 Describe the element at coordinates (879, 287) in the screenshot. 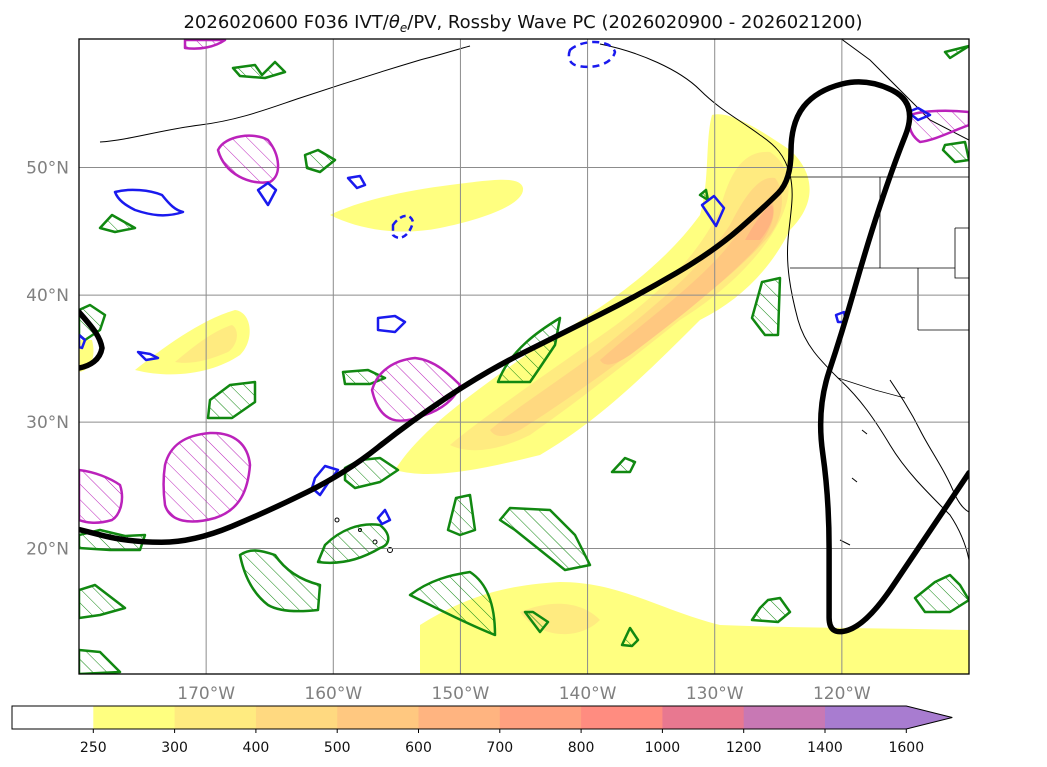

I see `political-borders` at that location.